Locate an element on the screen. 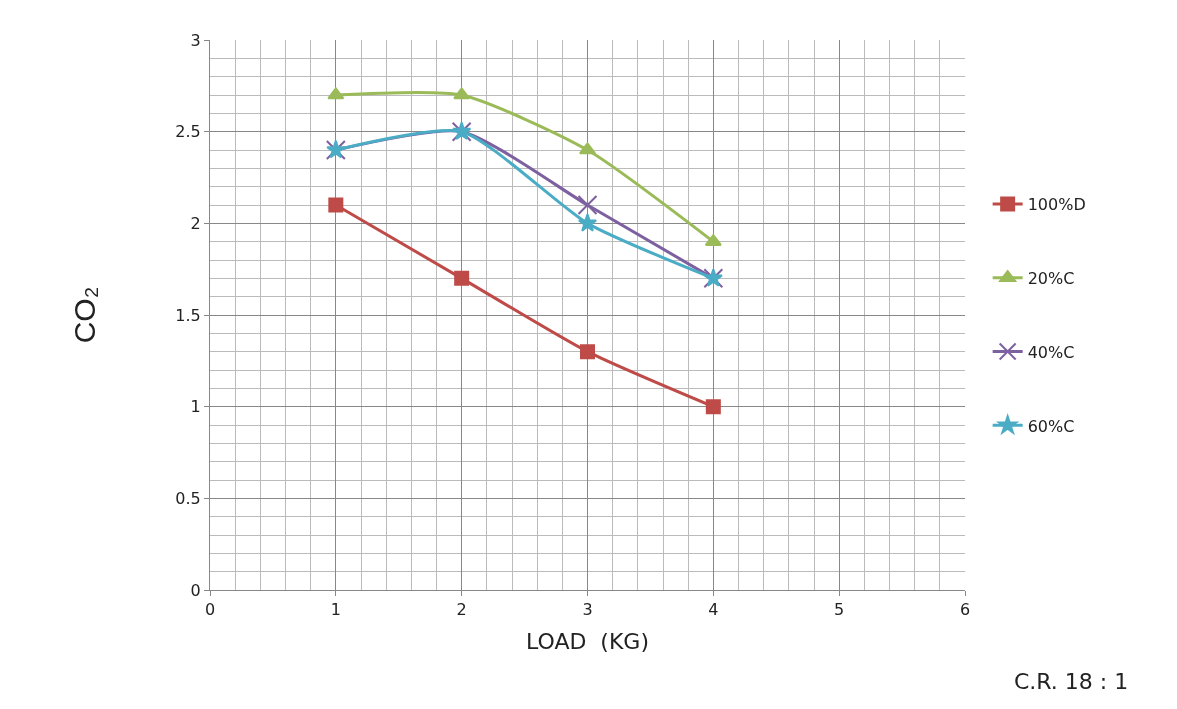 The height and width of the screenshot is (709, 1177). y-tick-label: 1 is located at coordinates (195, 407).